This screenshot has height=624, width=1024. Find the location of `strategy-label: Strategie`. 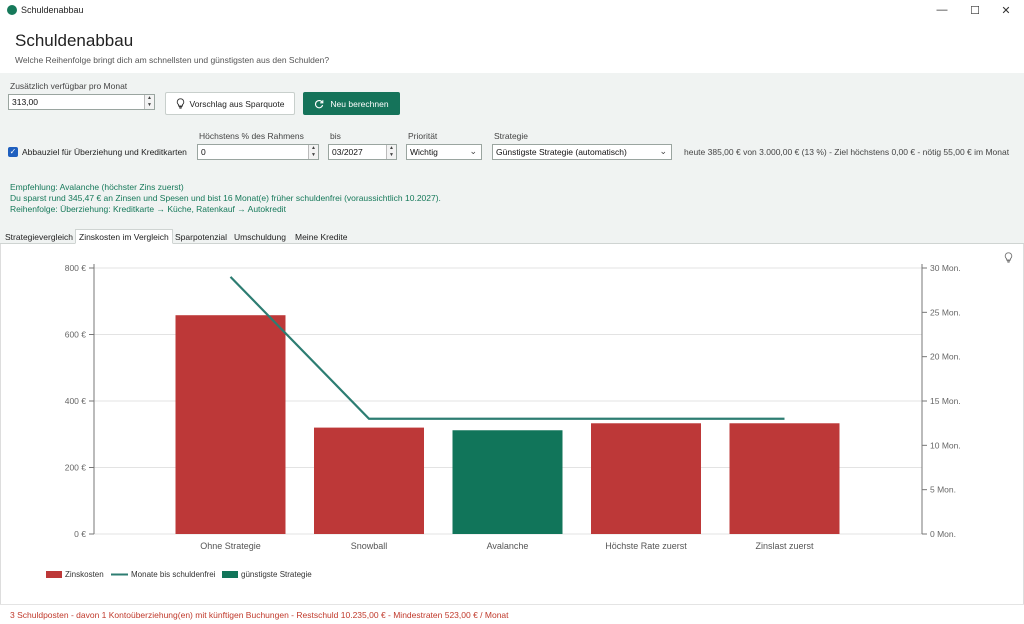

strategy-label: Strategie is located at coordinates (511, 136).